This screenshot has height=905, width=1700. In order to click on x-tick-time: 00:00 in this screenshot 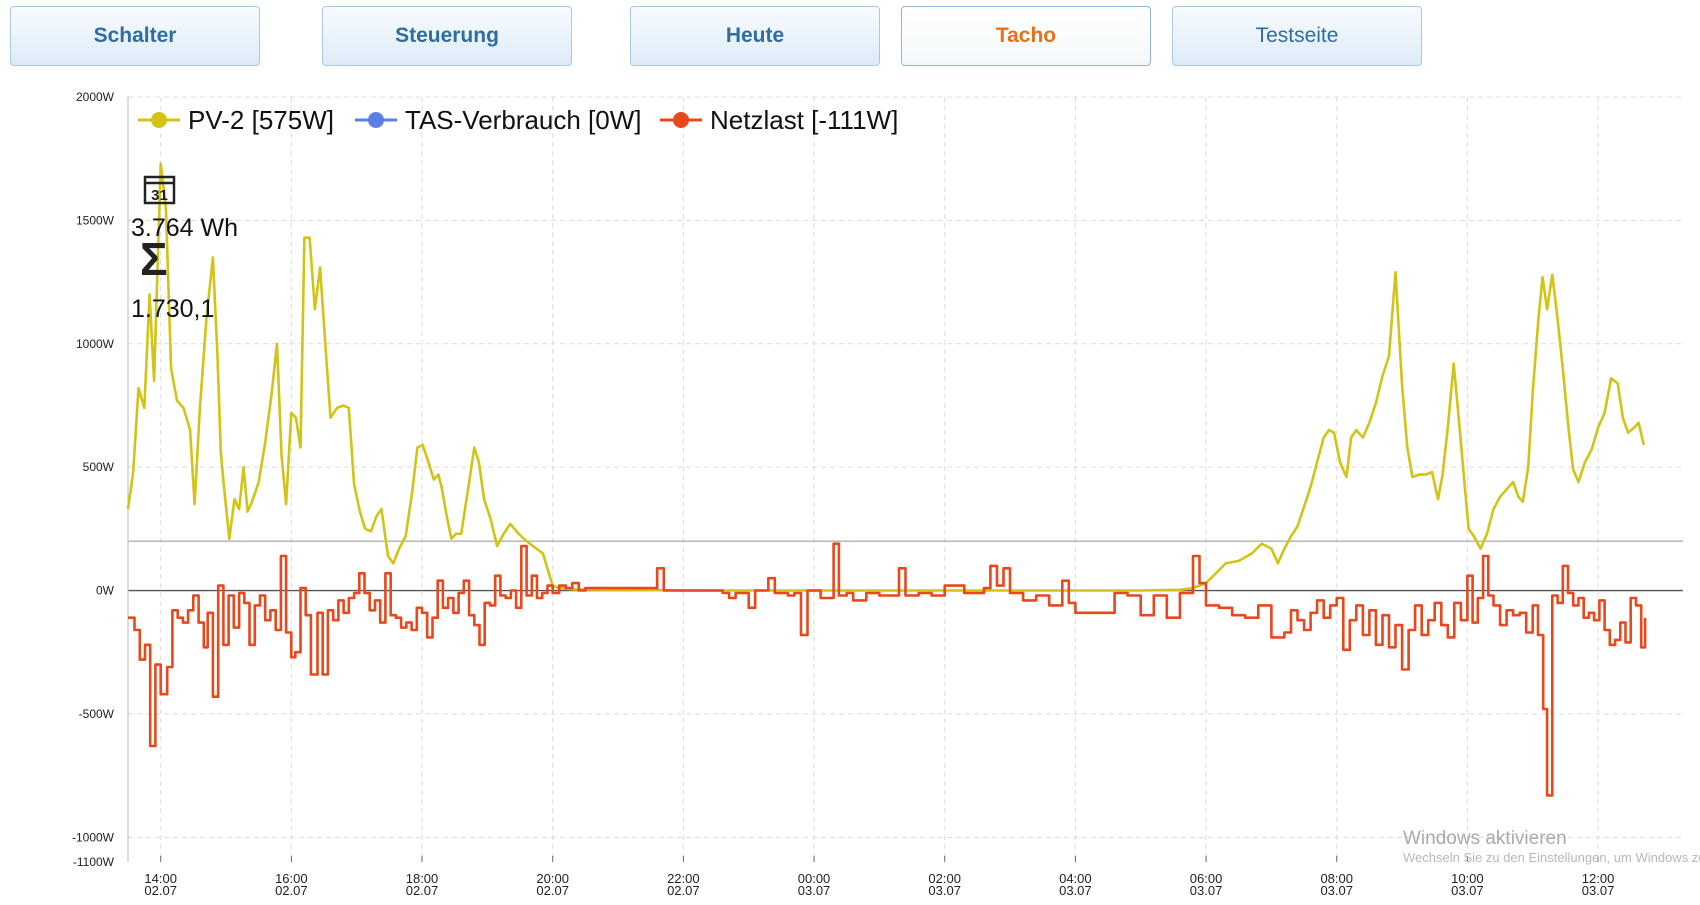, I will do `click(814, 878)`.